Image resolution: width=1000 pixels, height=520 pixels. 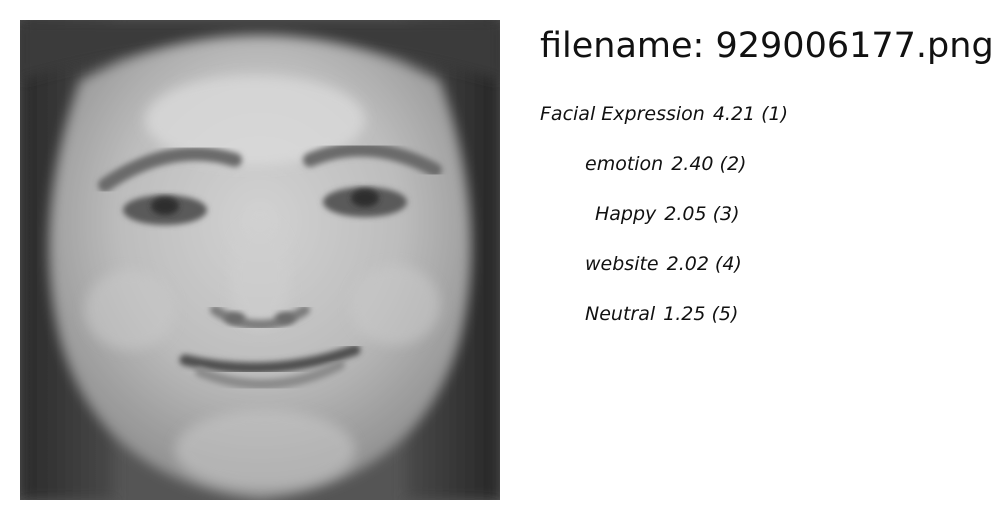 I want to click on prediction-rank: (4), so click(x=728, y=264).